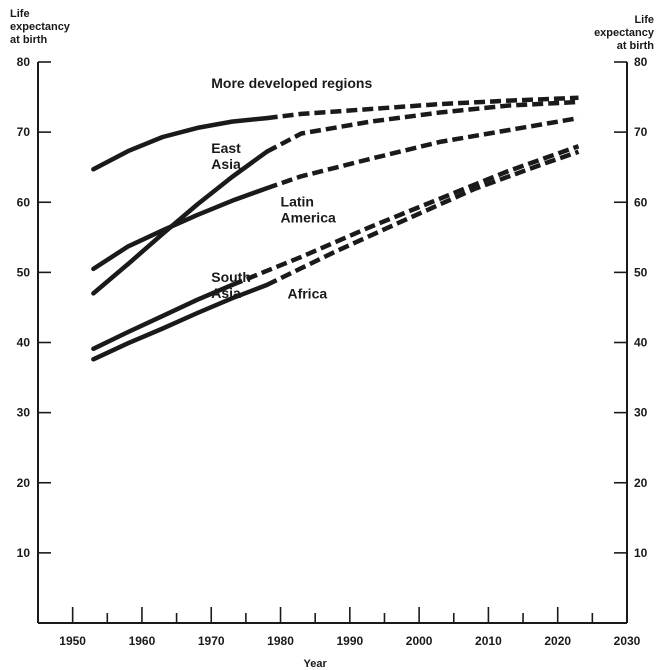 This screenshot has width=658, height=670. I want to click on y-tick-label-right: 40, so click(641, 343).